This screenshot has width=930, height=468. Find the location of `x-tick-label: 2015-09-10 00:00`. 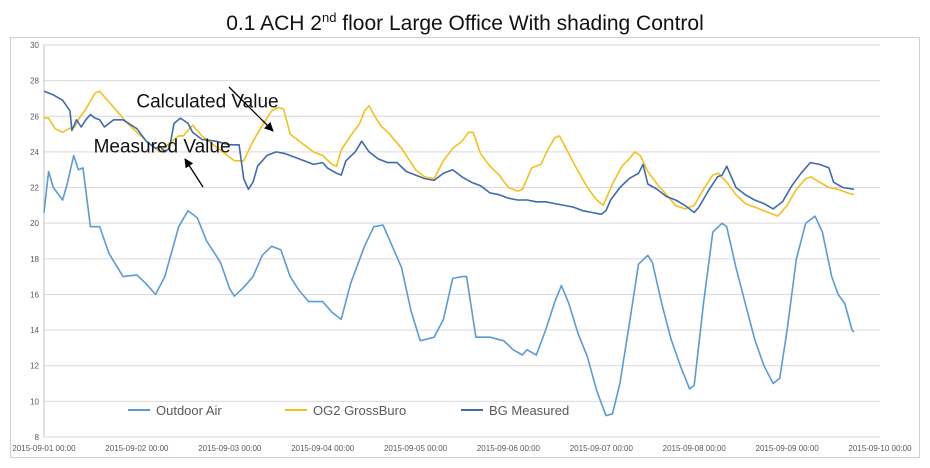

x-tick-label: 2015-09-10 00:00 is located at coordinates (880, 448).